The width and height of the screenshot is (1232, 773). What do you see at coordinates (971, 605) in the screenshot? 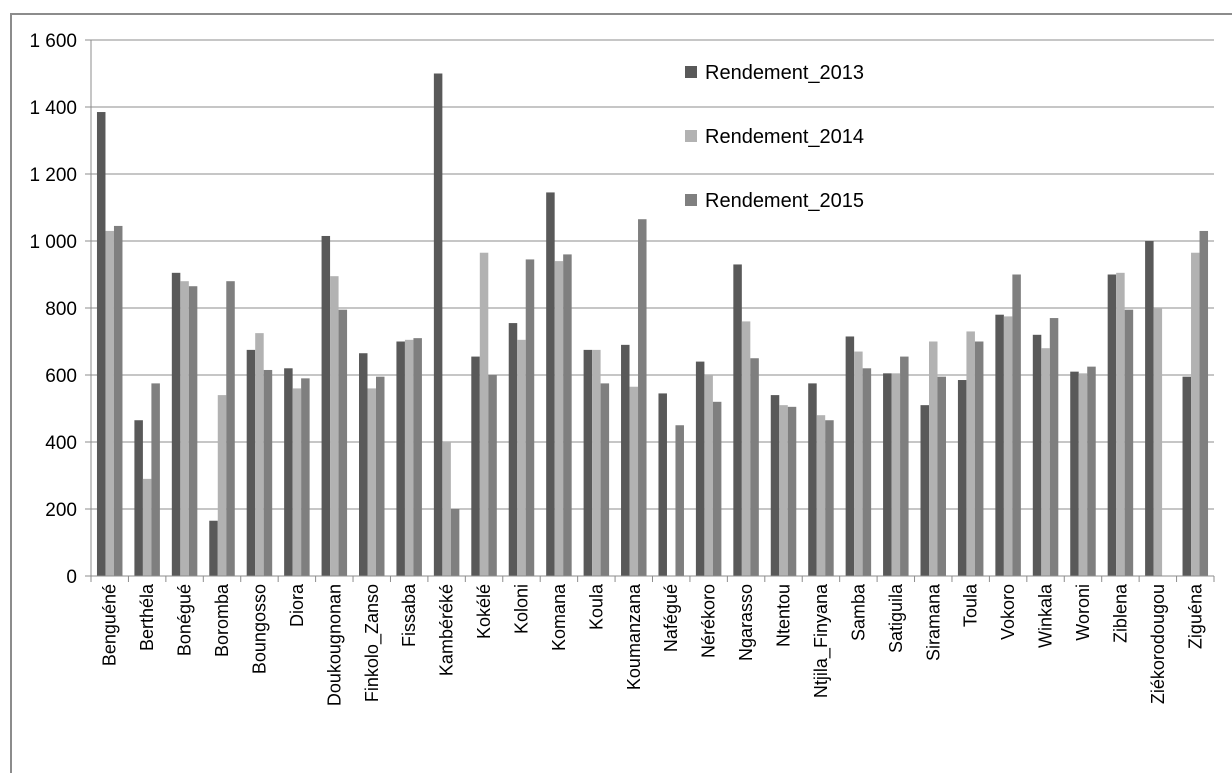
I see `x-tick-label: Toula` at bounding box center [971, 605].